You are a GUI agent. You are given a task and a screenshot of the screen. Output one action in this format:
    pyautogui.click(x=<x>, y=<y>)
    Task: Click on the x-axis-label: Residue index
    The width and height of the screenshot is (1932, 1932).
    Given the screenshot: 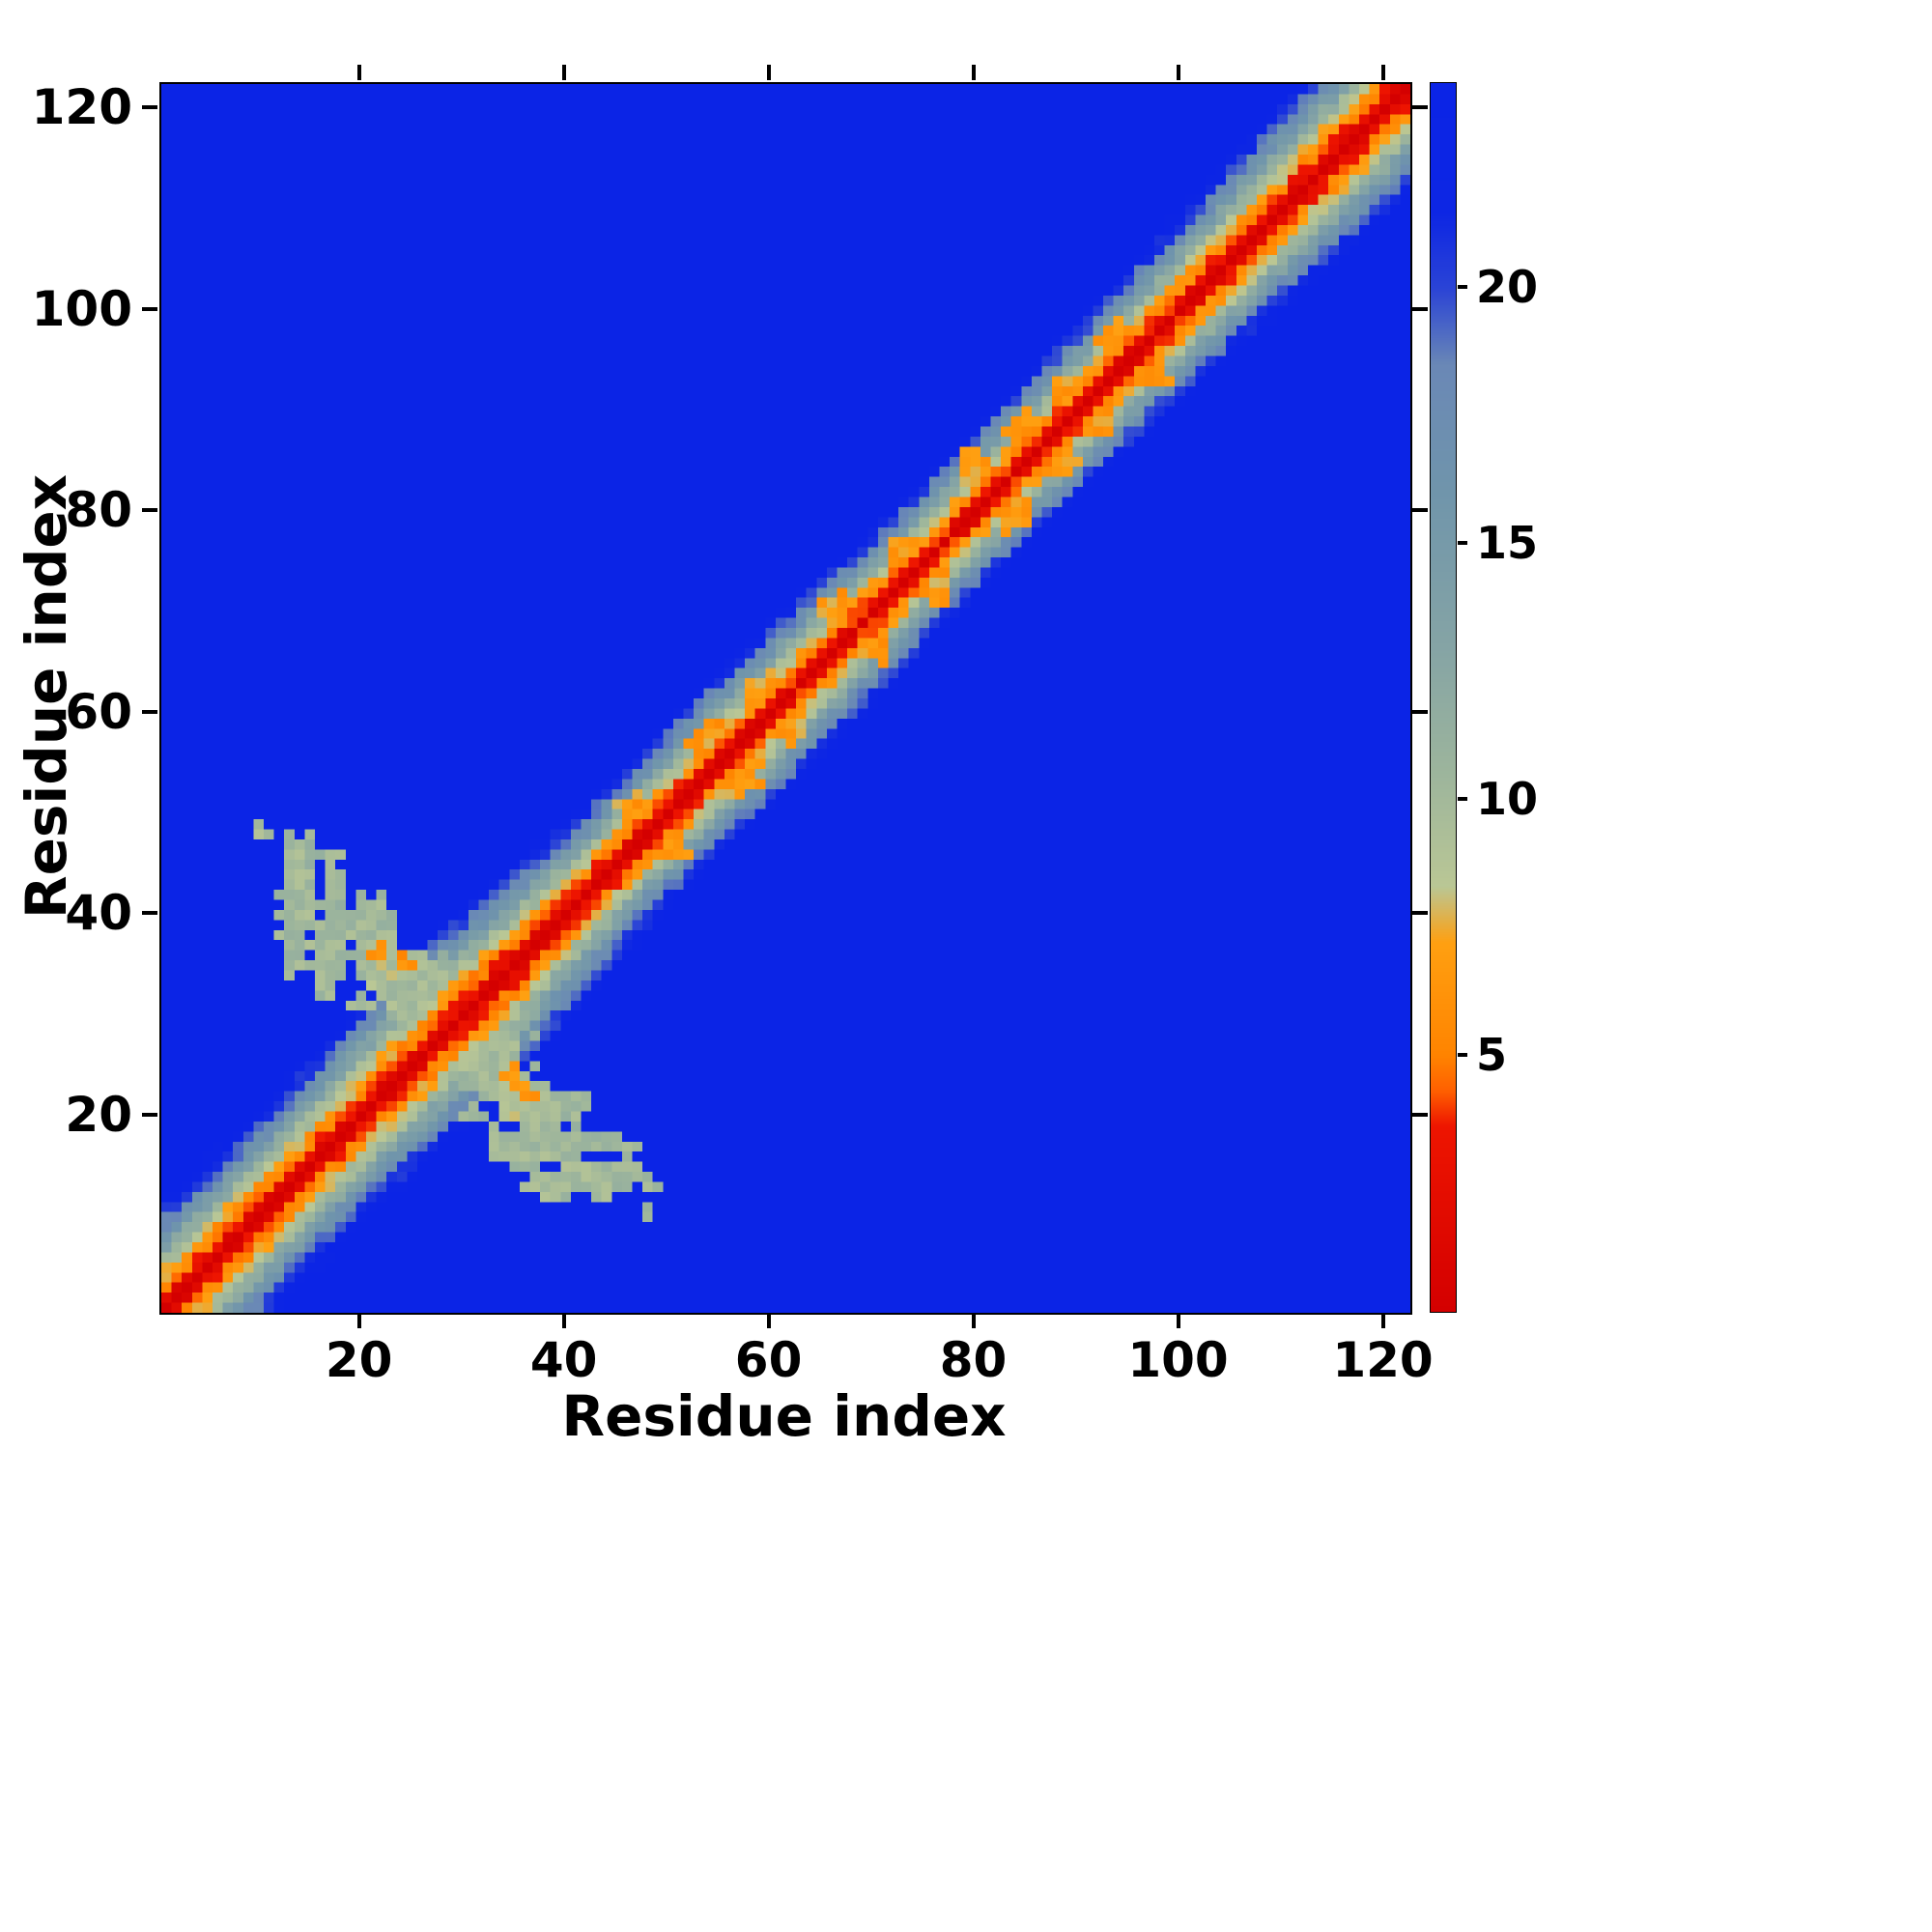 What is the action you would take?
    pyautogui.click(x=784, y=1416)
    